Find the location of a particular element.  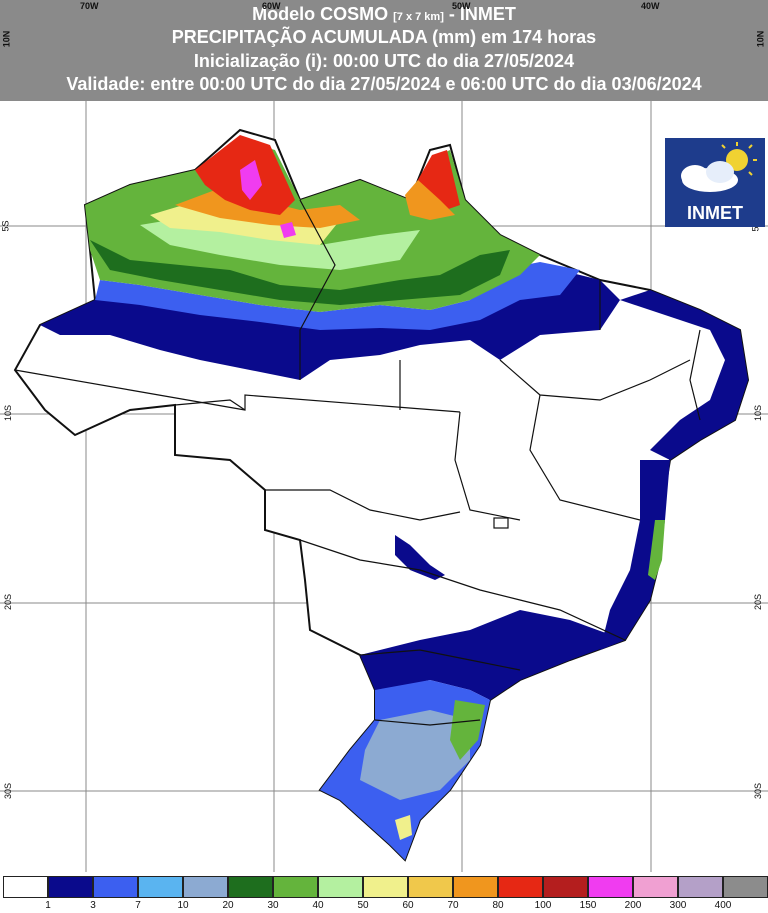

precip-magenta-north is located at coordinates (251, 180).